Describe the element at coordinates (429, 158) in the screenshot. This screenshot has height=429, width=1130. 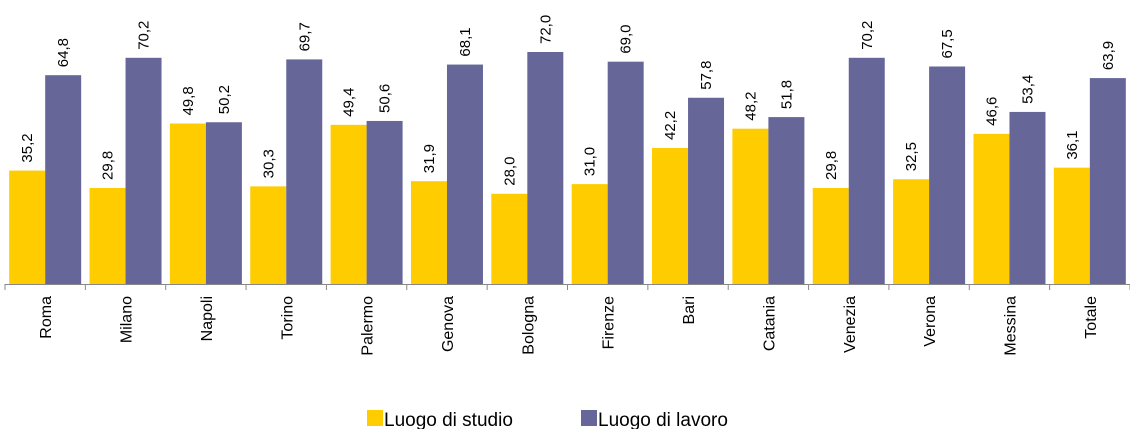
I see `value-label: 31,9` at that location.